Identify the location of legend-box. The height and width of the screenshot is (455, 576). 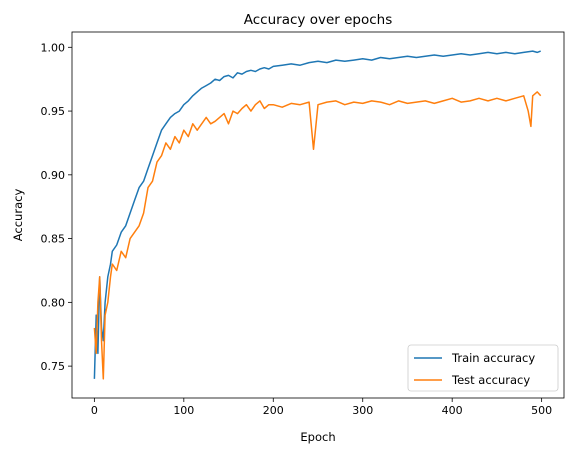
(483, 368).